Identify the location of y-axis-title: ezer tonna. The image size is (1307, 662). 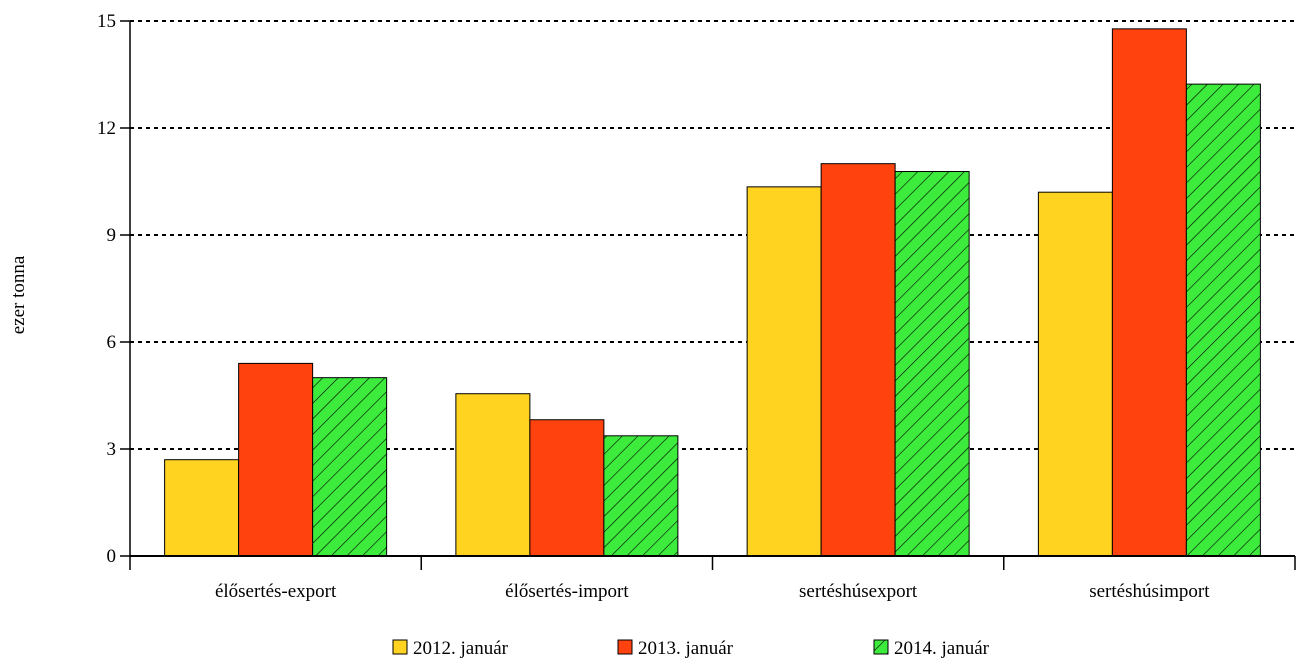
(18, 294).